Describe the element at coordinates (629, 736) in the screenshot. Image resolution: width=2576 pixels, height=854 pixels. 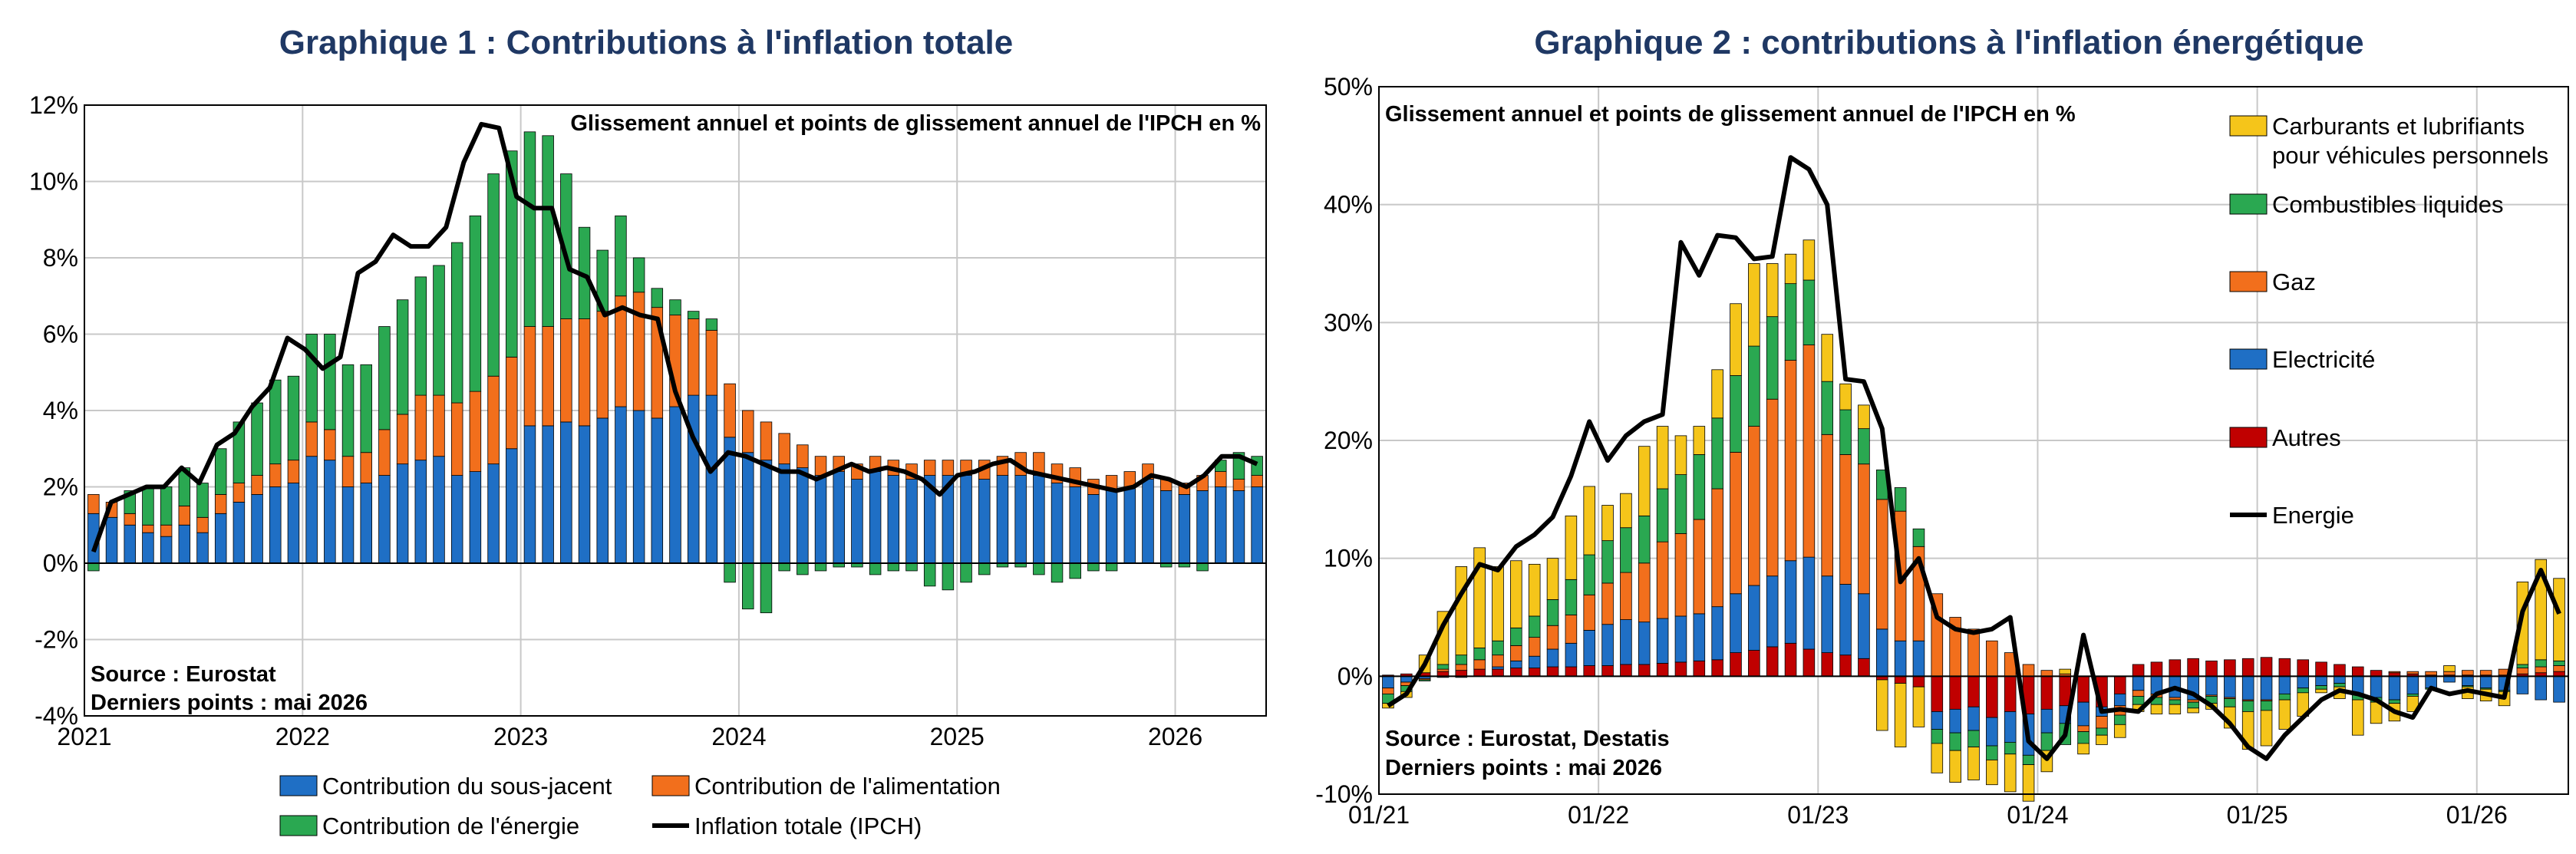
I see `chart-1-x-tick-labels: 2021 2022 2023 2024 2025 2026` at that location.